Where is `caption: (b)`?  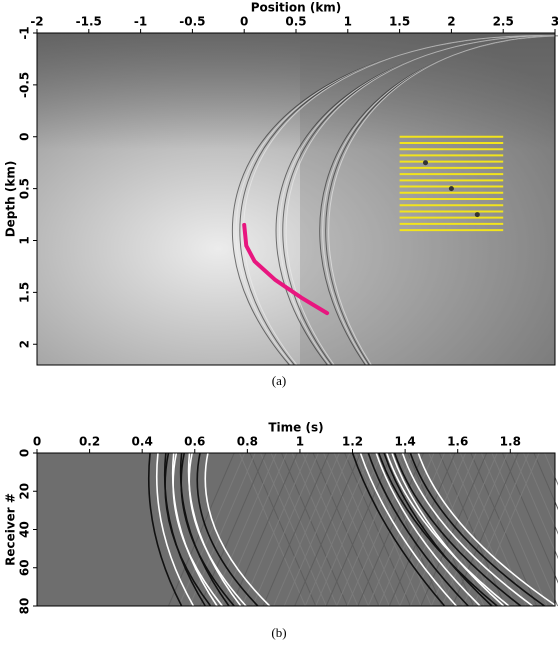
caption: (b) is located at coordinates (278, 632).